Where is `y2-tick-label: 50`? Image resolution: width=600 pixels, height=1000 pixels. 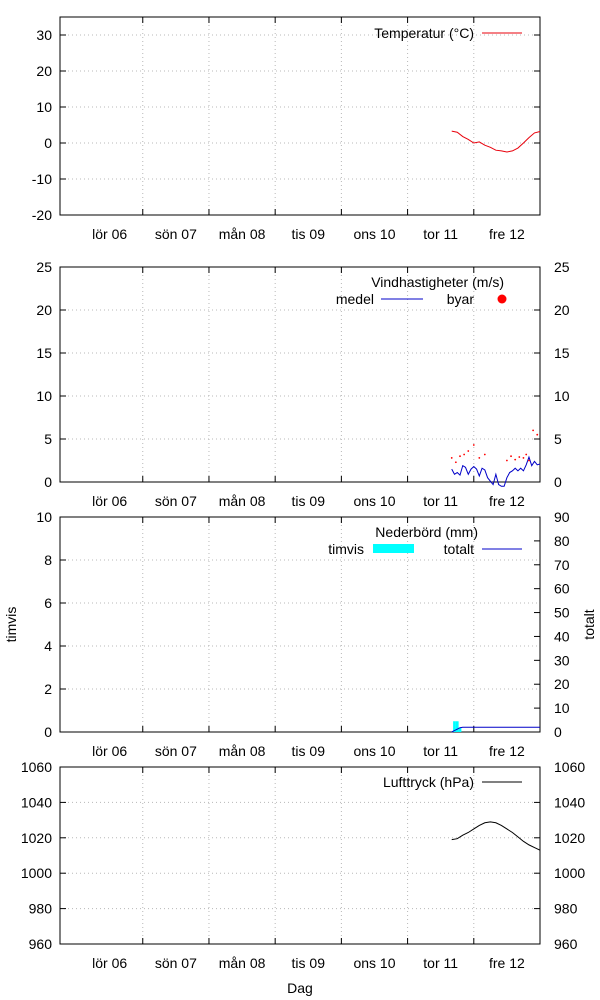
y2-tick-label: 50 is located at coordinates (562, 613).